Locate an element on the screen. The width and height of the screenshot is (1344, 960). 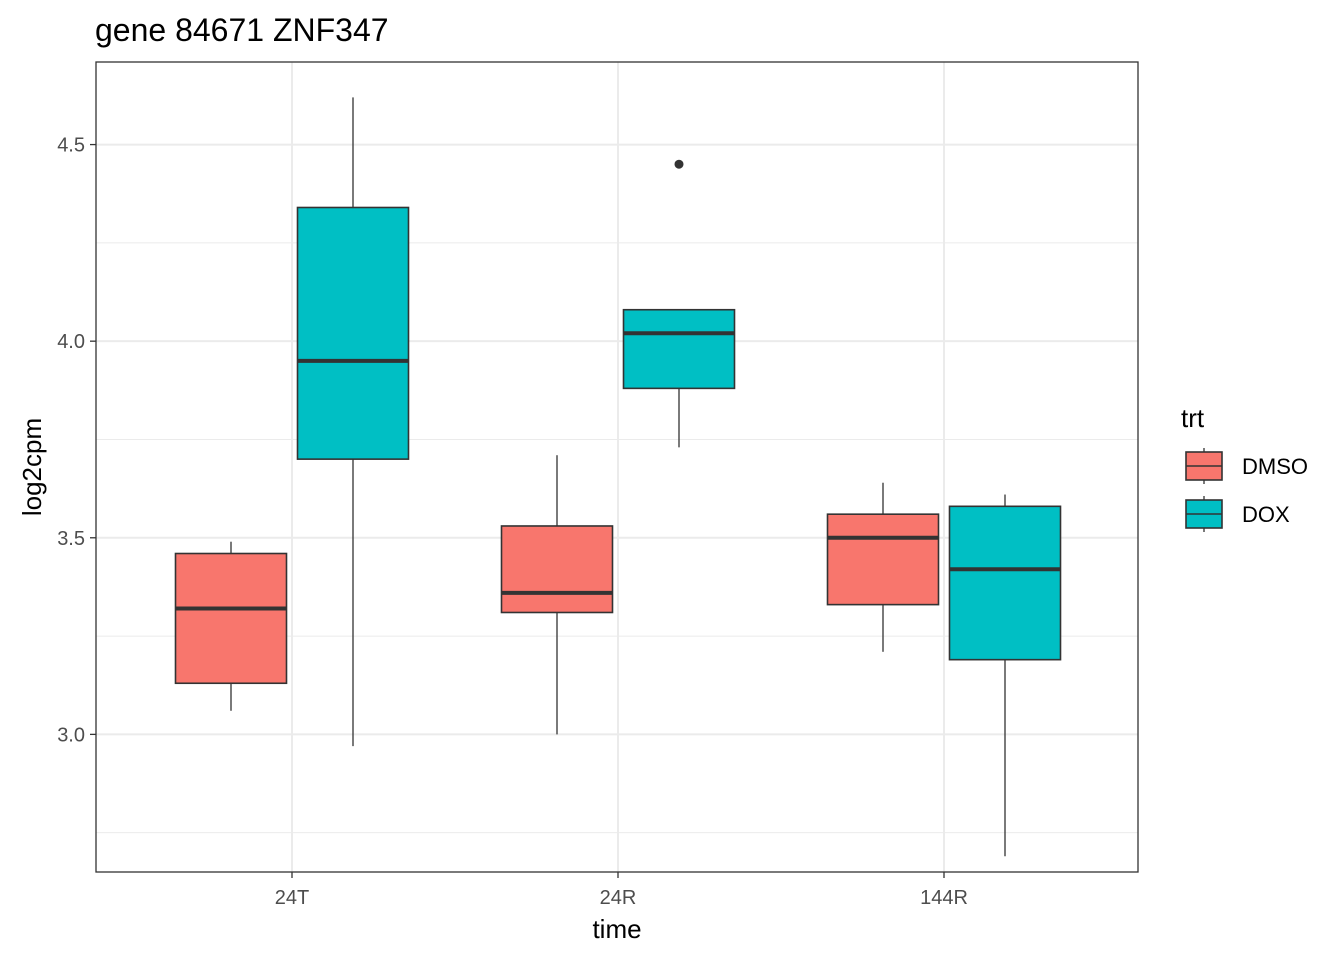
x-tick-label: 24R is located at coordinates (618, 898).